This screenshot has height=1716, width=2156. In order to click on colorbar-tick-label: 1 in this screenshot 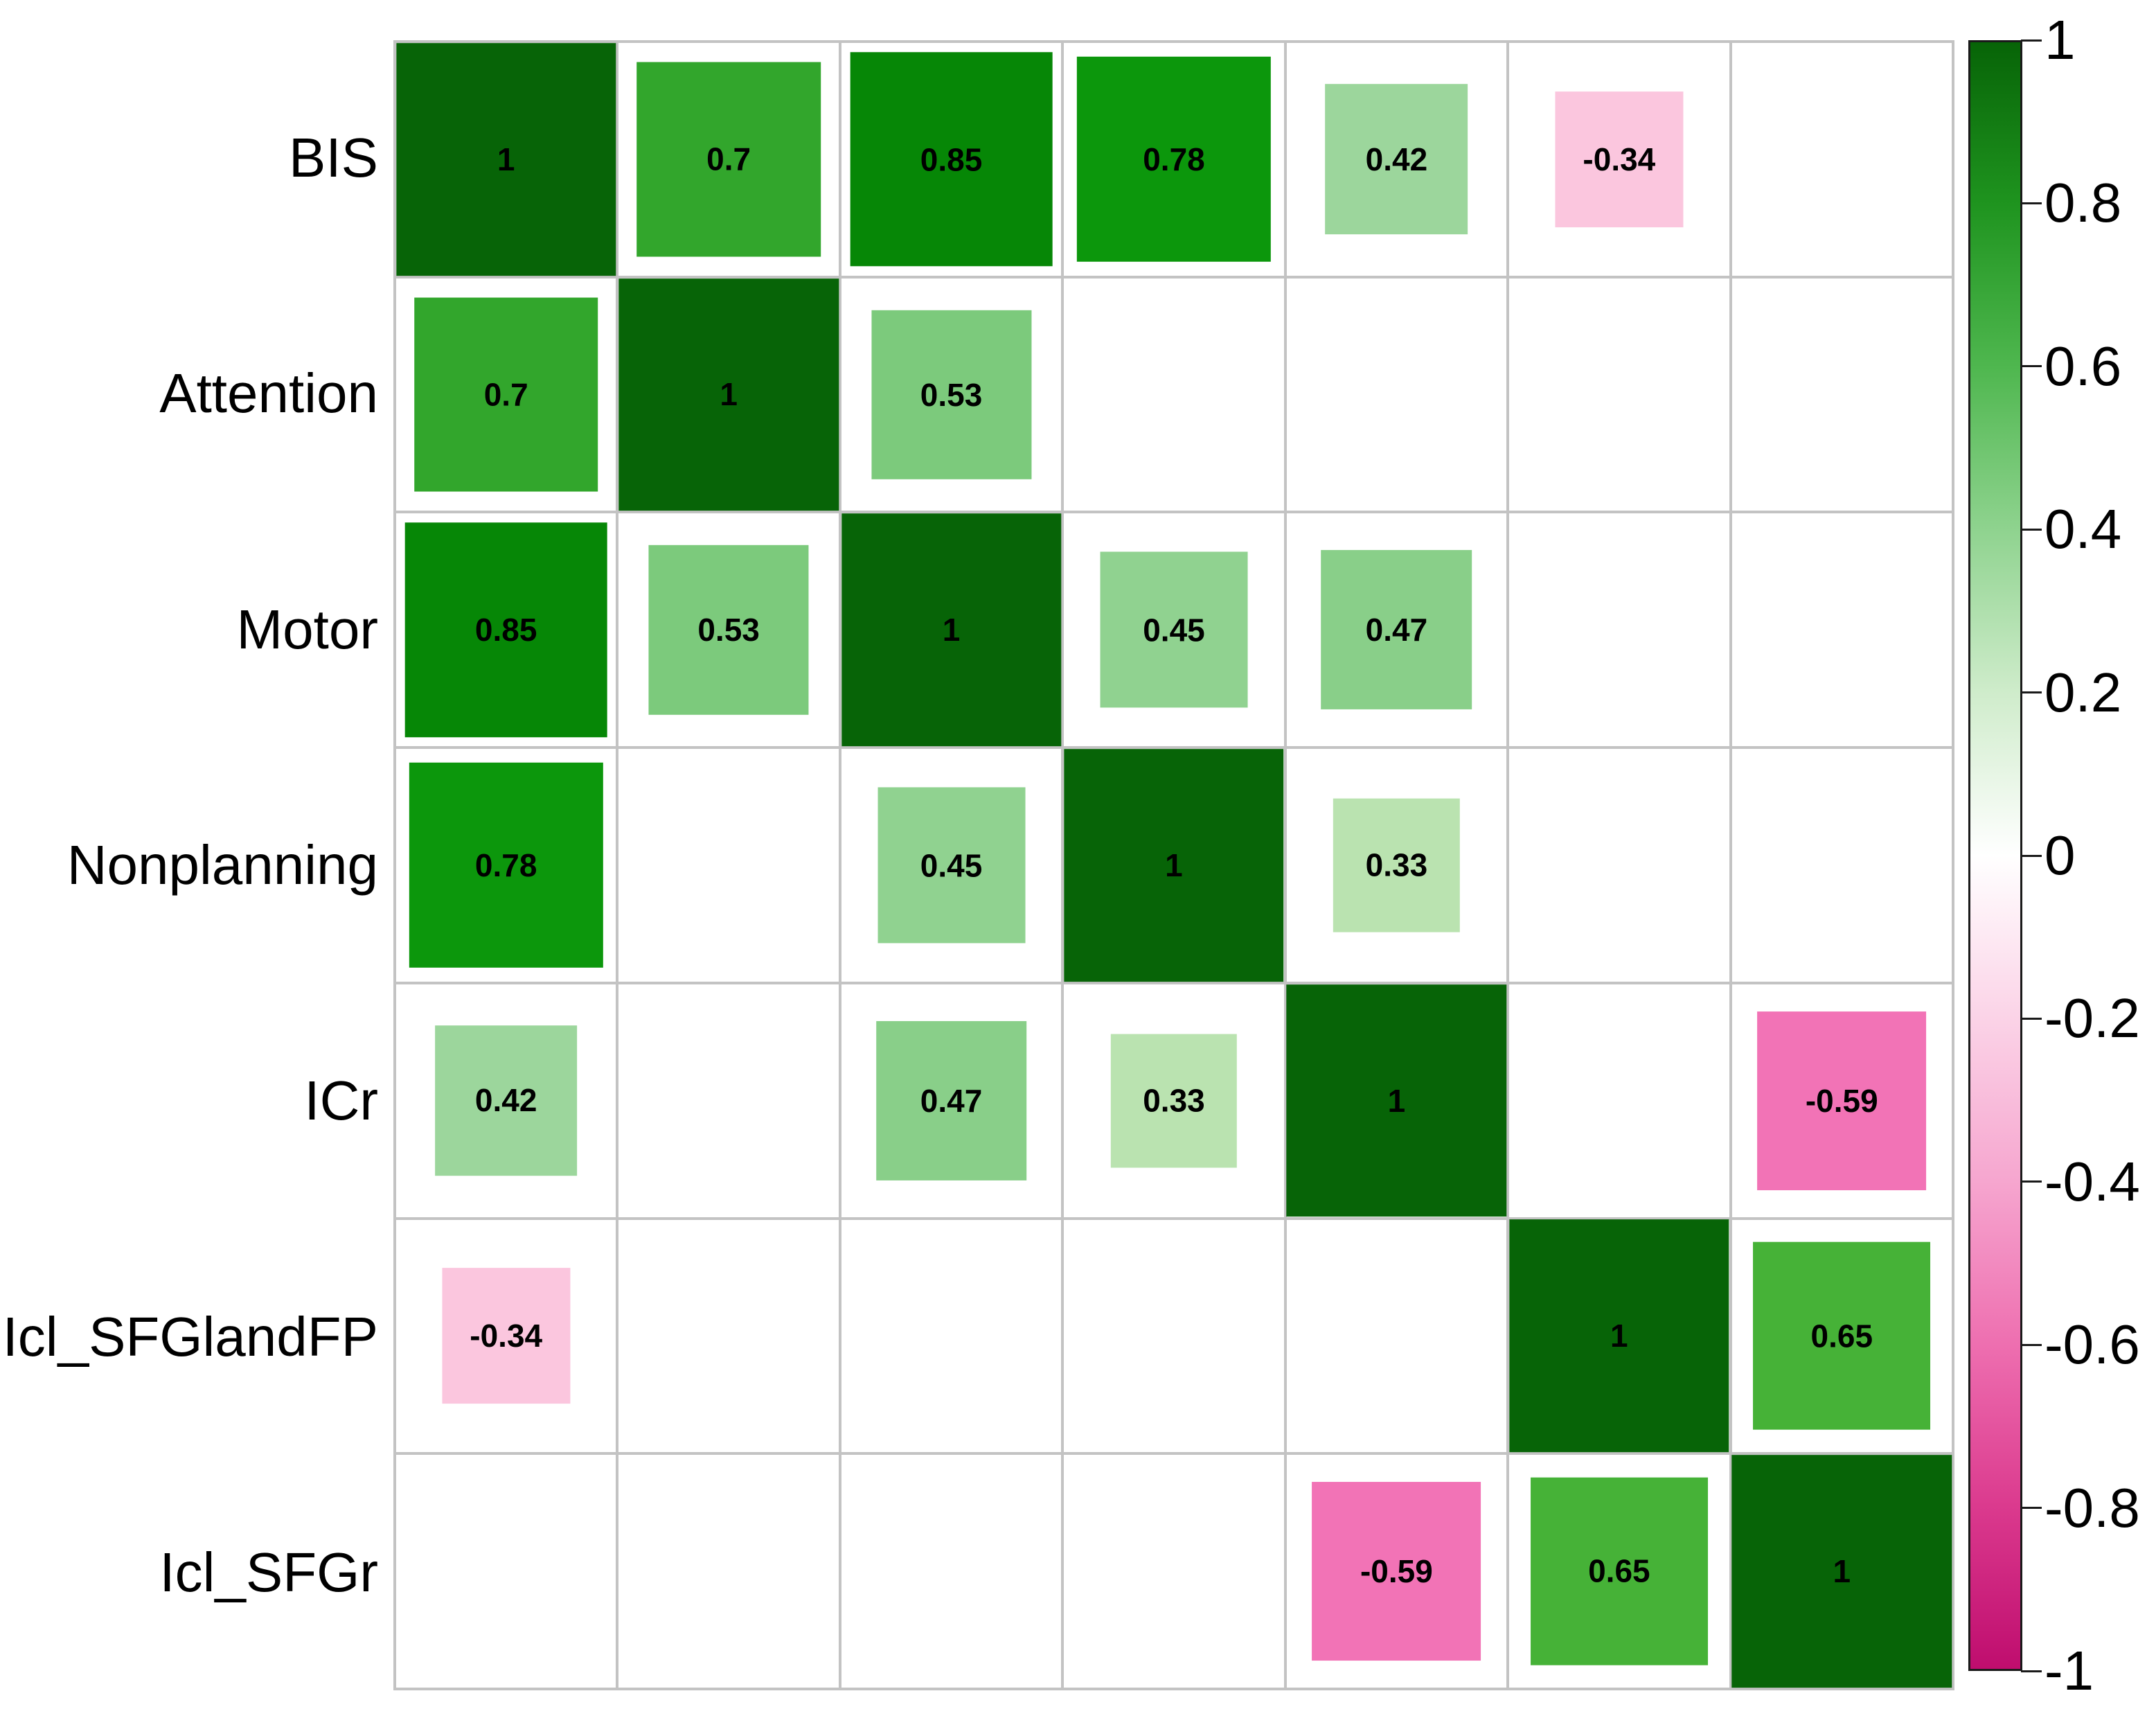, I will do `click(2060, 40)`.